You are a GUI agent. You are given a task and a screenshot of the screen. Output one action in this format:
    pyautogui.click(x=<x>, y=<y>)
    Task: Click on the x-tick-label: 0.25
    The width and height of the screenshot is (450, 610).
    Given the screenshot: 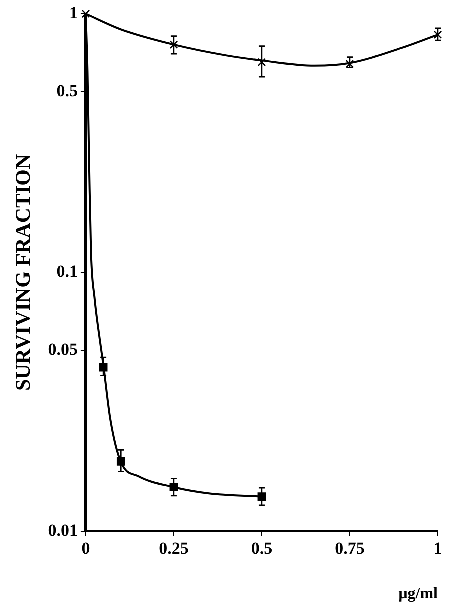 What is the action you would take?
    pyautogui.click(x=174, y=548)
    